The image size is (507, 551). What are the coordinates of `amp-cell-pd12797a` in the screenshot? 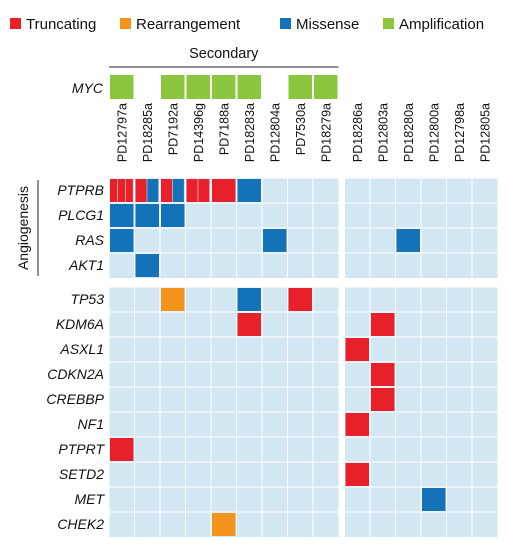 It's located at (122, 87).